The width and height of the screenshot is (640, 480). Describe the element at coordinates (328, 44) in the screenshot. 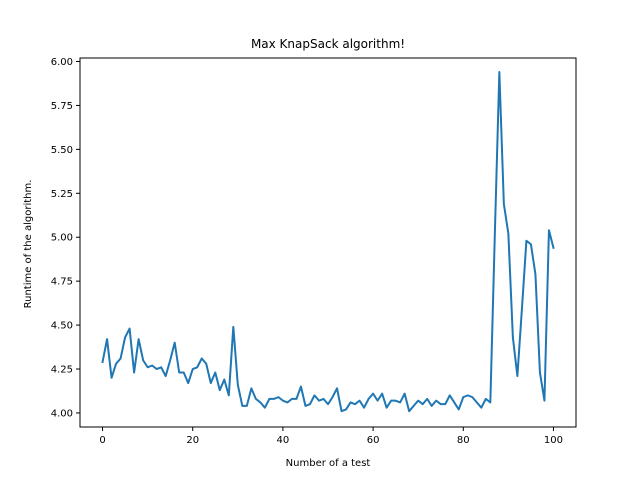

I see `chart-title: Max KnapSack algorithm!` at that location.